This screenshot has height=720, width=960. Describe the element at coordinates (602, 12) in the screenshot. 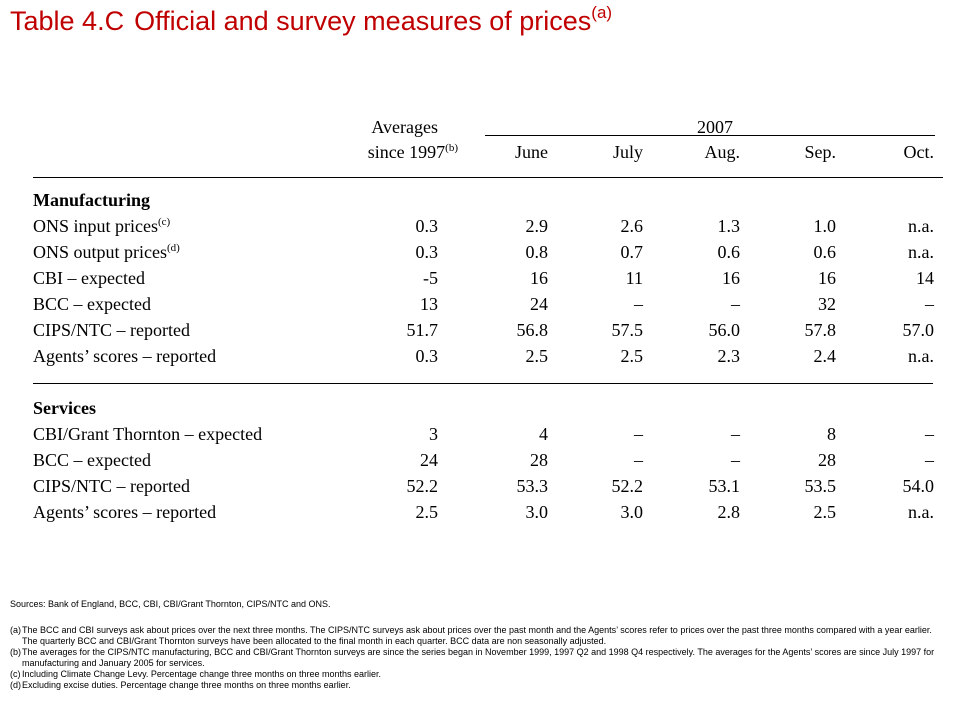

I see `title-note-mark: (a)` at that location.